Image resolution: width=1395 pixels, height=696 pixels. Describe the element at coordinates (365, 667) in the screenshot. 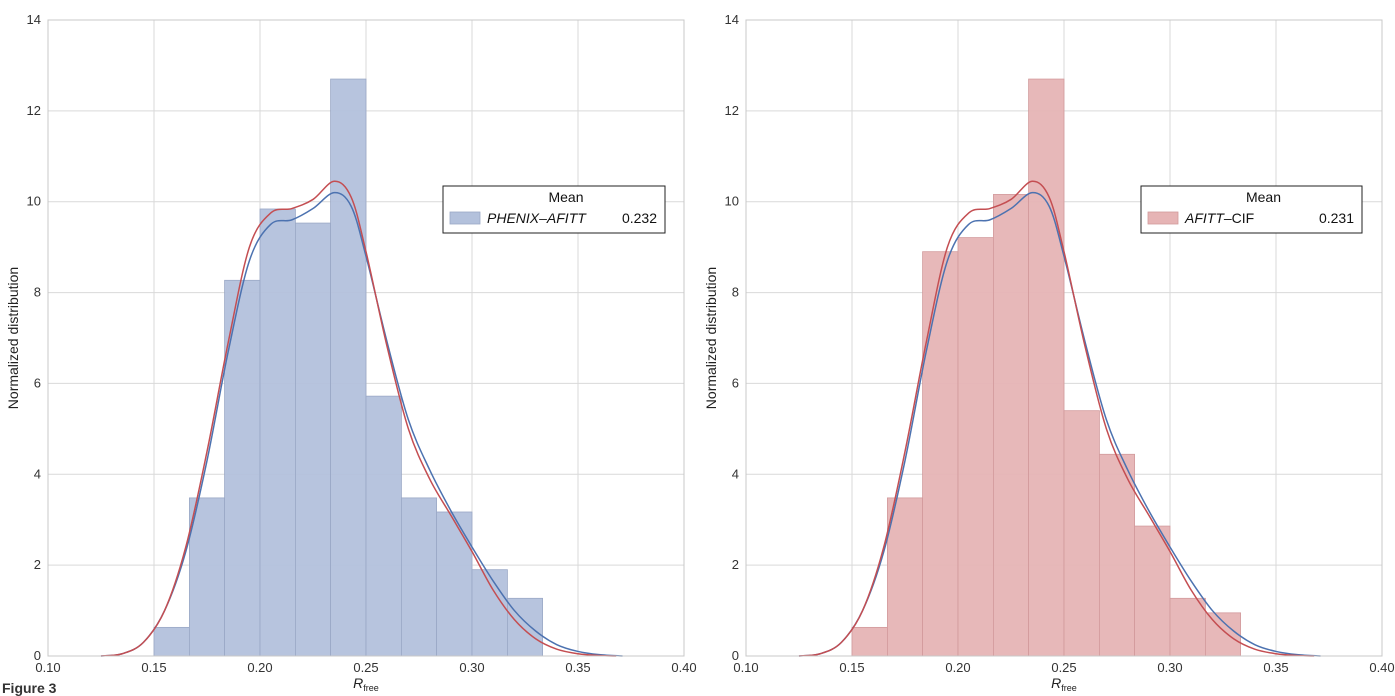

I see `panel0-xtick-label-3: 0.25` at that location.